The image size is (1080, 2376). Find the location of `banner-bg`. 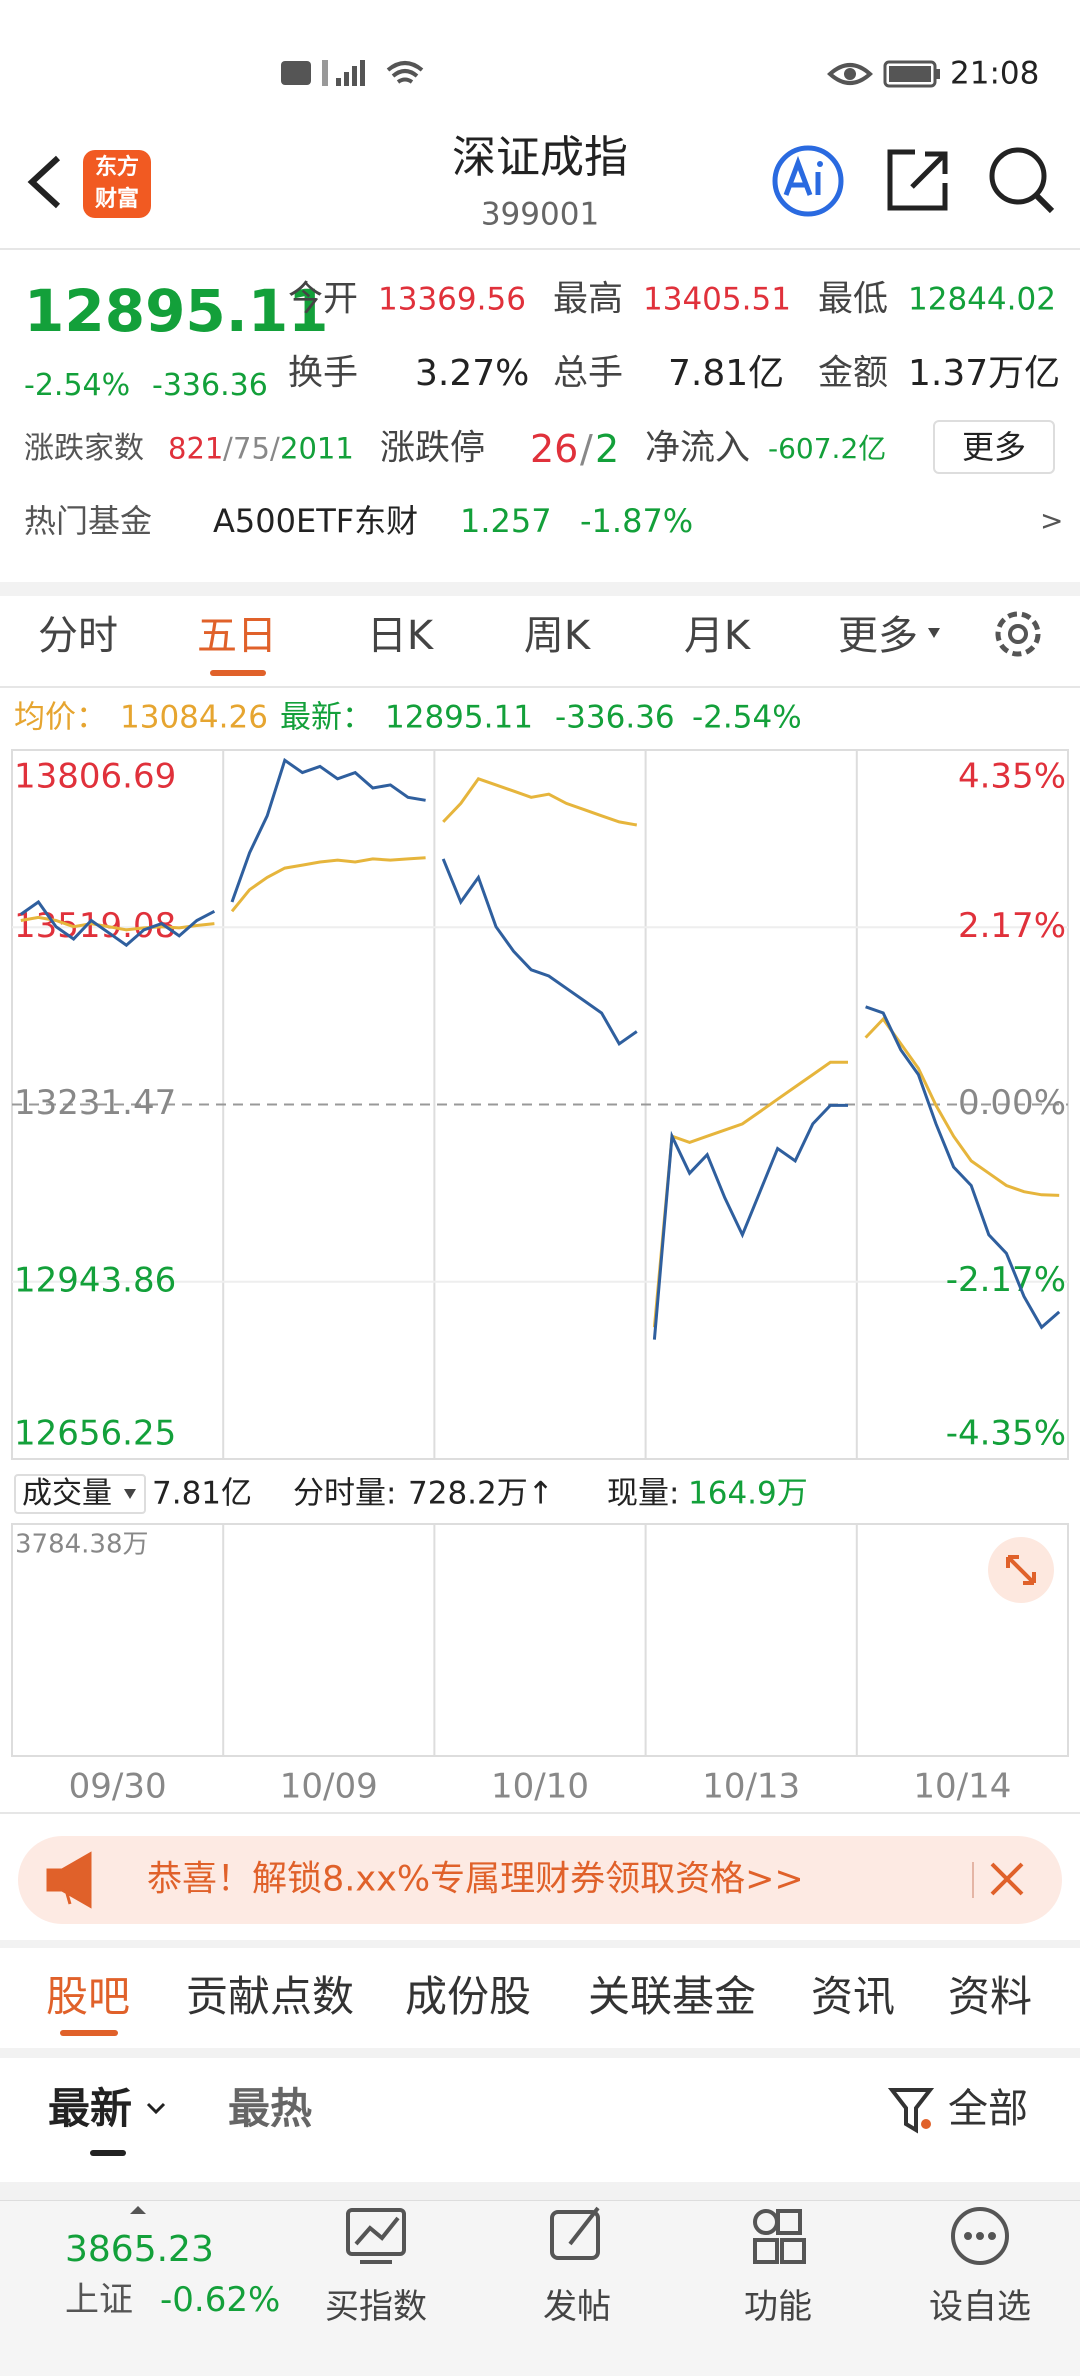

banner-bg is located at coordinates (540, 1880).